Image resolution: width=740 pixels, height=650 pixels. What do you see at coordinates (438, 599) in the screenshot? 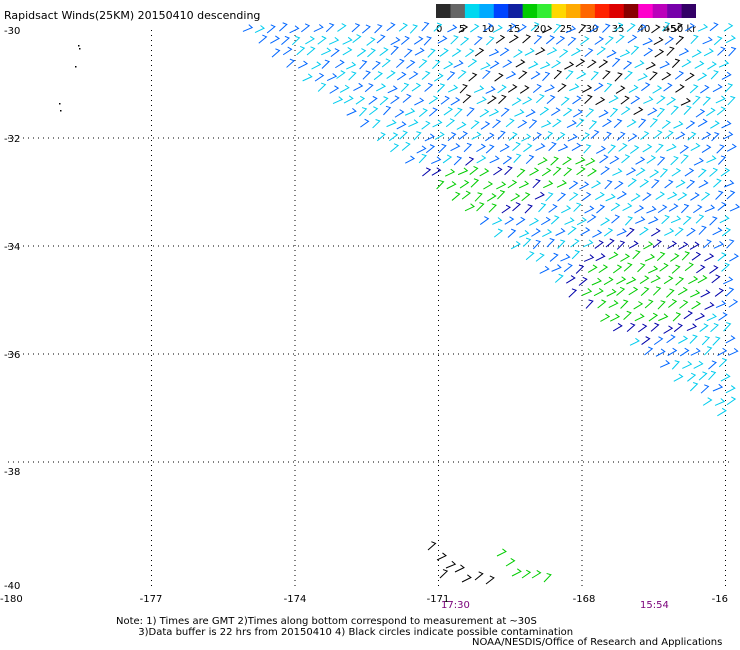
I see `longitude-tick-label: -171` at bounding box center [438, 599].